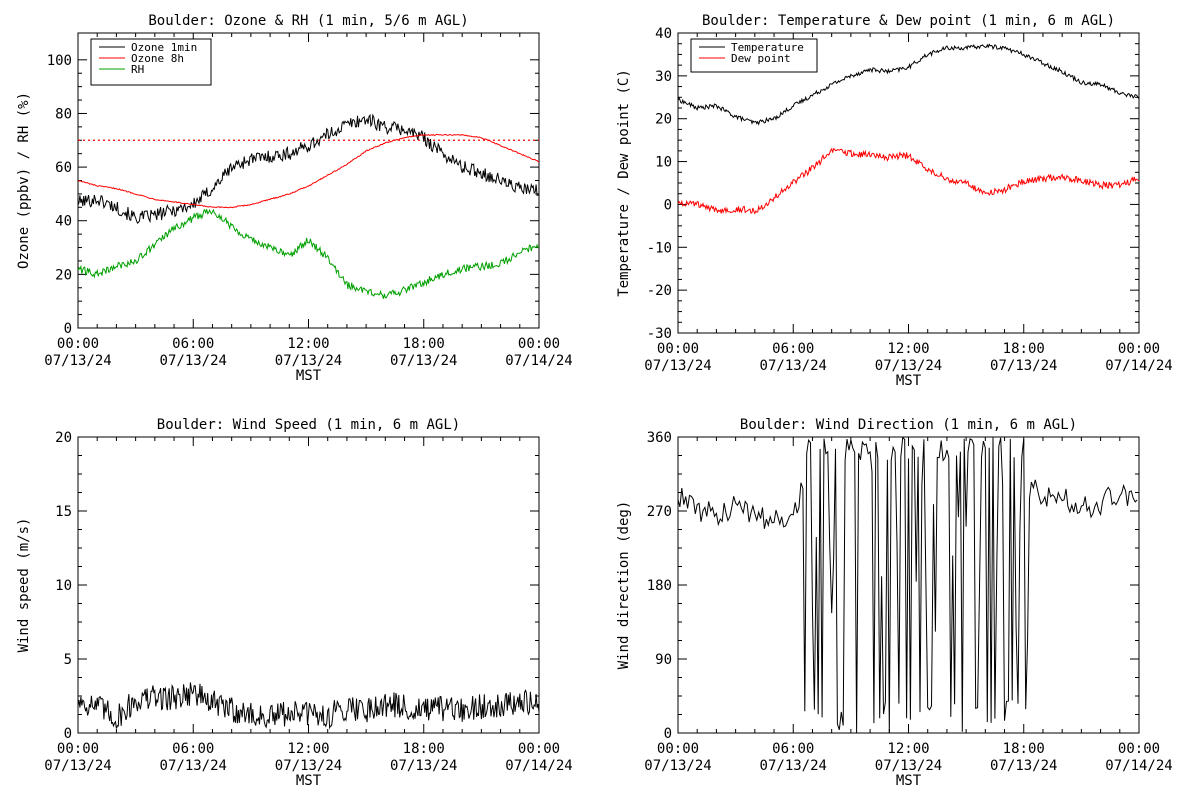  I want to click on y-tick-label: -10, so click(659, 248).